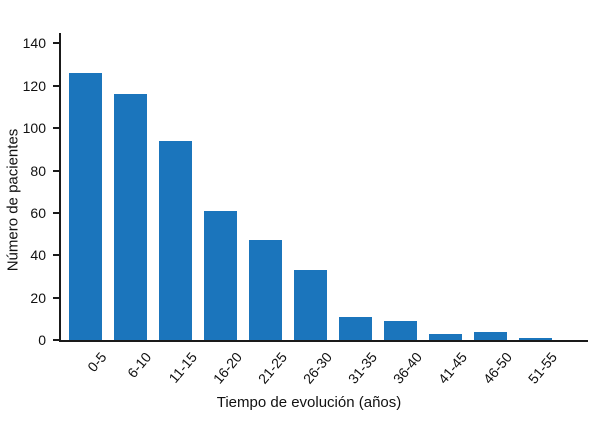  Describe the element at coordinates (407, 368) in the screenshot. I see `x-tick-label: 36-40` at that location.